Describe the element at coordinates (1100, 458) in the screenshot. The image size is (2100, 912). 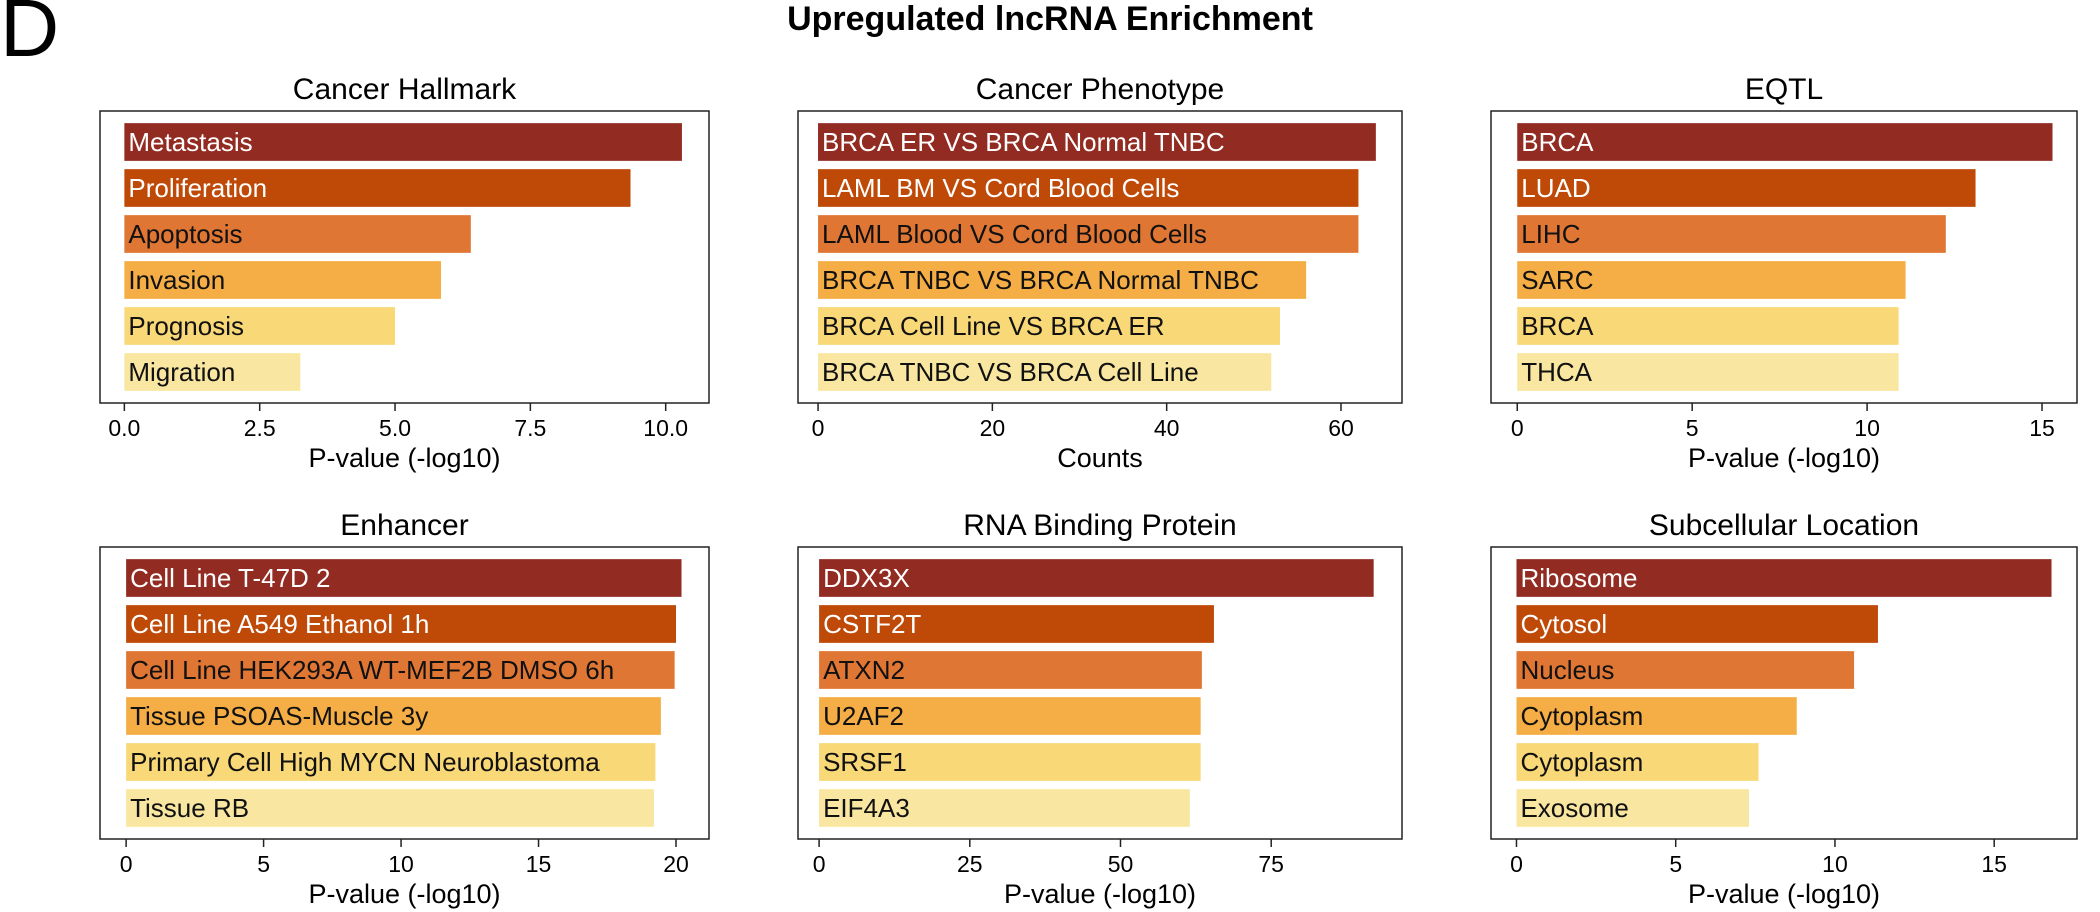
I see `x-axis-label: Counts` at that location.